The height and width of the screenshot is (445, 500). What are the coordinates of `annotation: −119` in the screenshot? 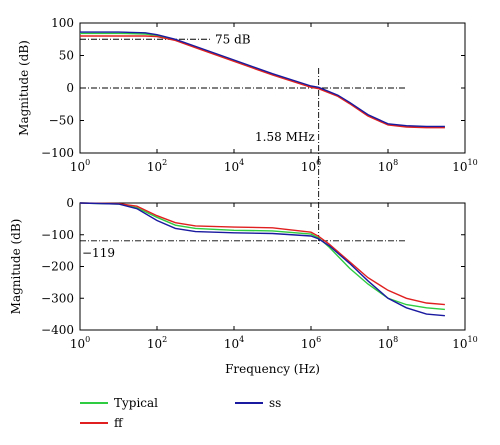 It's located at (98, 253).